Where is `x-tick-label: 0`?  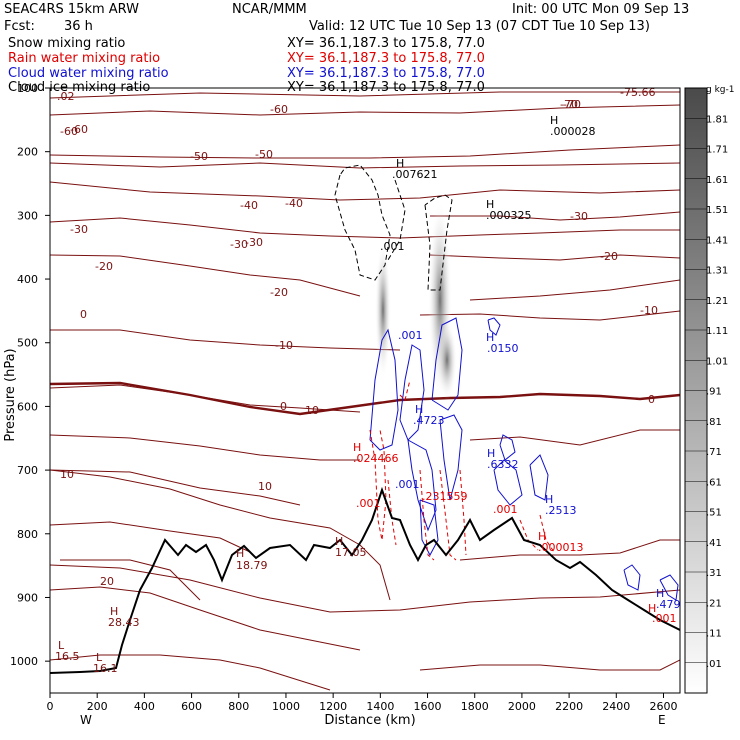
x-tick-label: 0 is located at coordinates (50, 706).